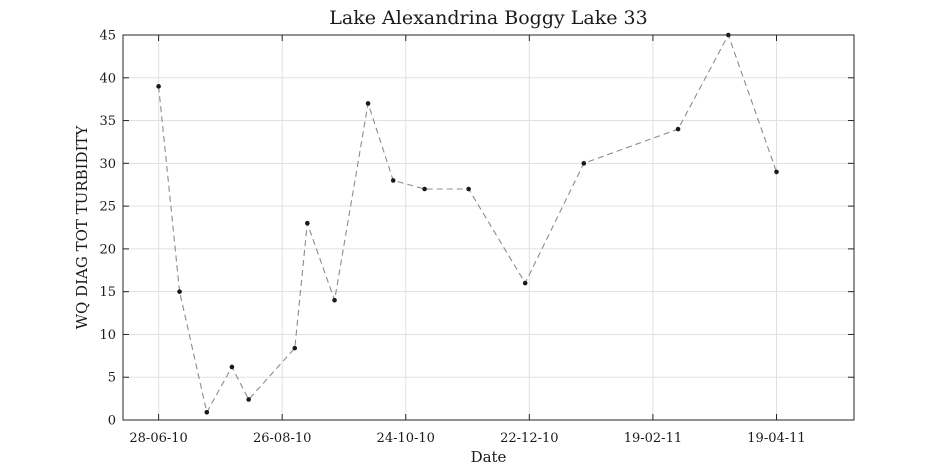 The width and height of the screenshot is (945, 472). Describe the element at coordinates (107, 249) in the screenshot. I see `y-tick-label: 20` at that location.